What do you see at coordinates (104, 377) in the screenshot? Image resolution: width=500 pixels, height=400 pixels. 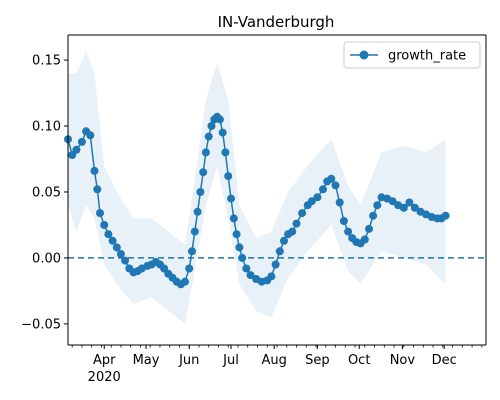 I see `x-year-label: 2020` at bounding box center [104, 377].